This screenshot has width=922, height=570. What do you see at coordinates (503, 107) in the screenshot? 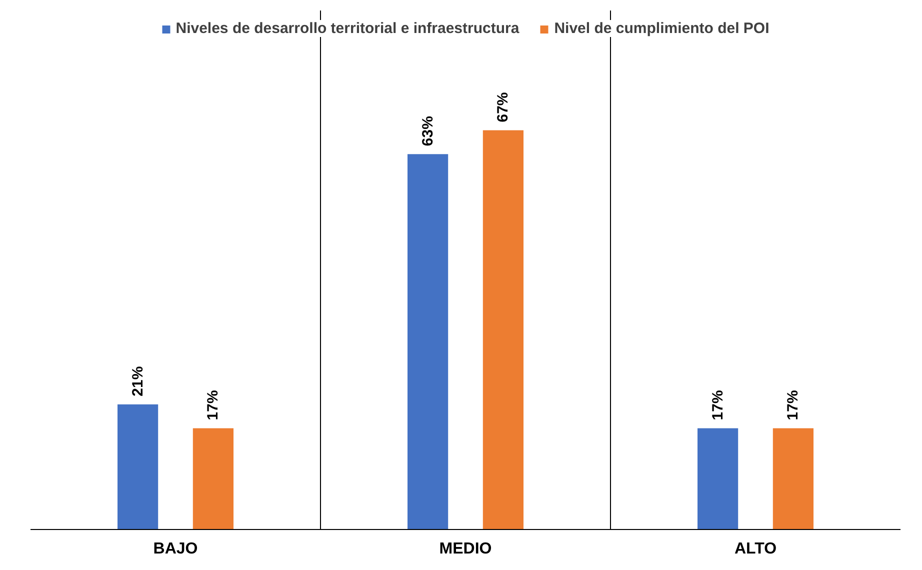
I see `data-label: 67%` at bounding box center [503, 107].